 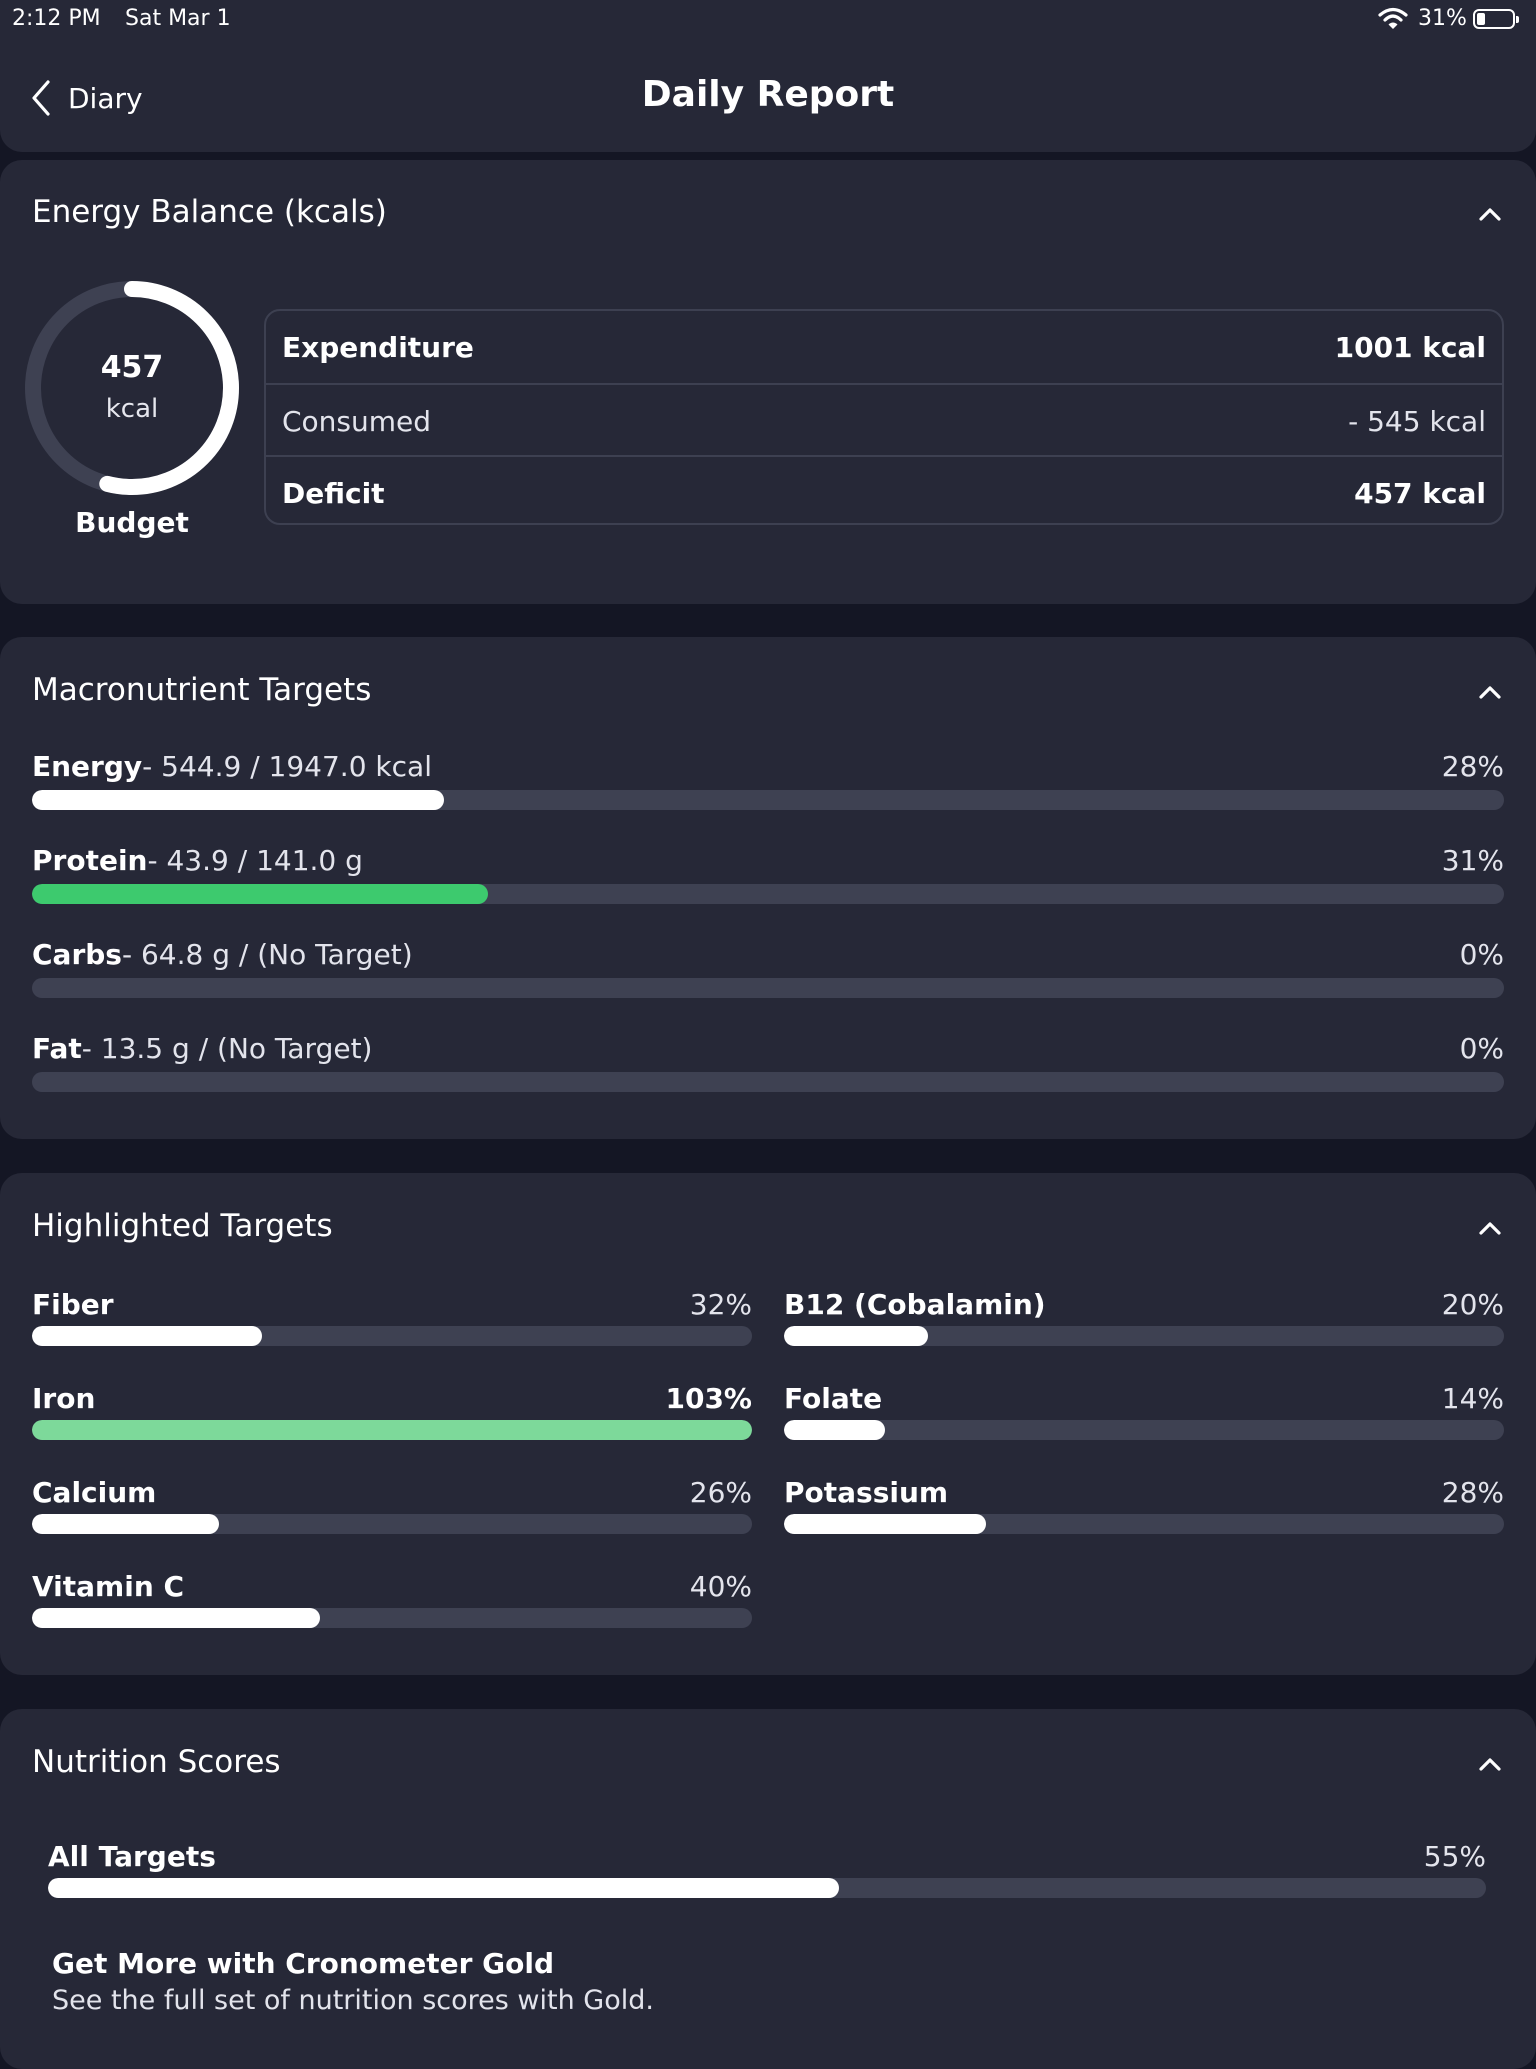 What do you see at coordinates (1472, 1492) in the screenshot?
I see `target-percent: 28%` at bounding box center [1472, 1492].